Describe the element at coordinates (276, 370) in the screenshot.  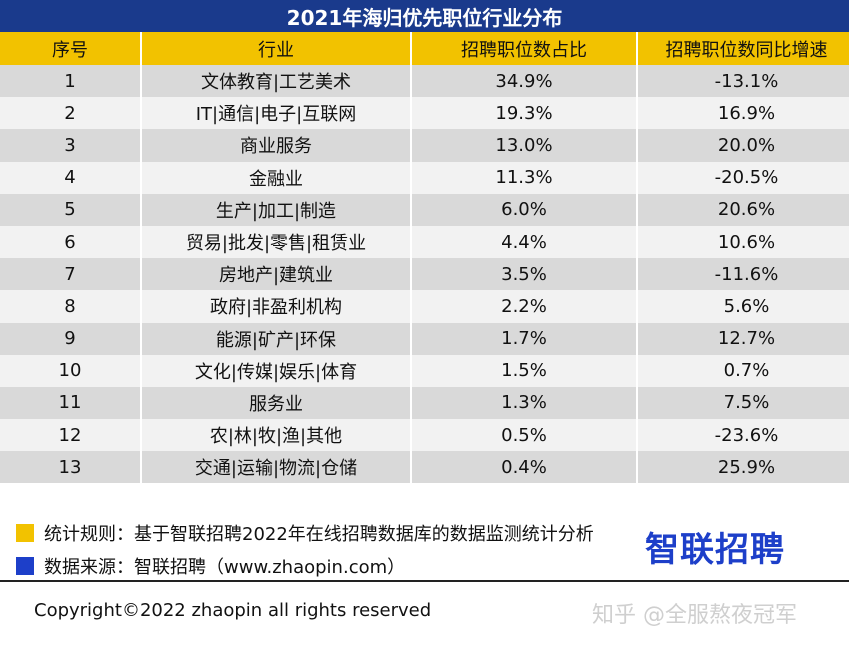
I see `cell-industry: 文化|传媒|娱乐|体育` at that location.